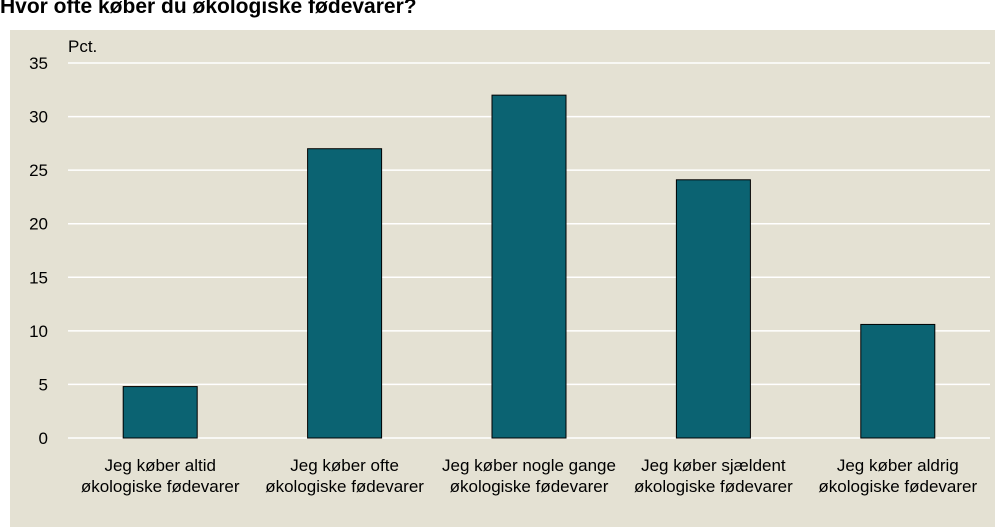 Image resolution: width=998 pixels, height=530 pixels. I want to click on x-tick-label: Jeg køber ofte økologiske fødevarer, so click(344, 476).